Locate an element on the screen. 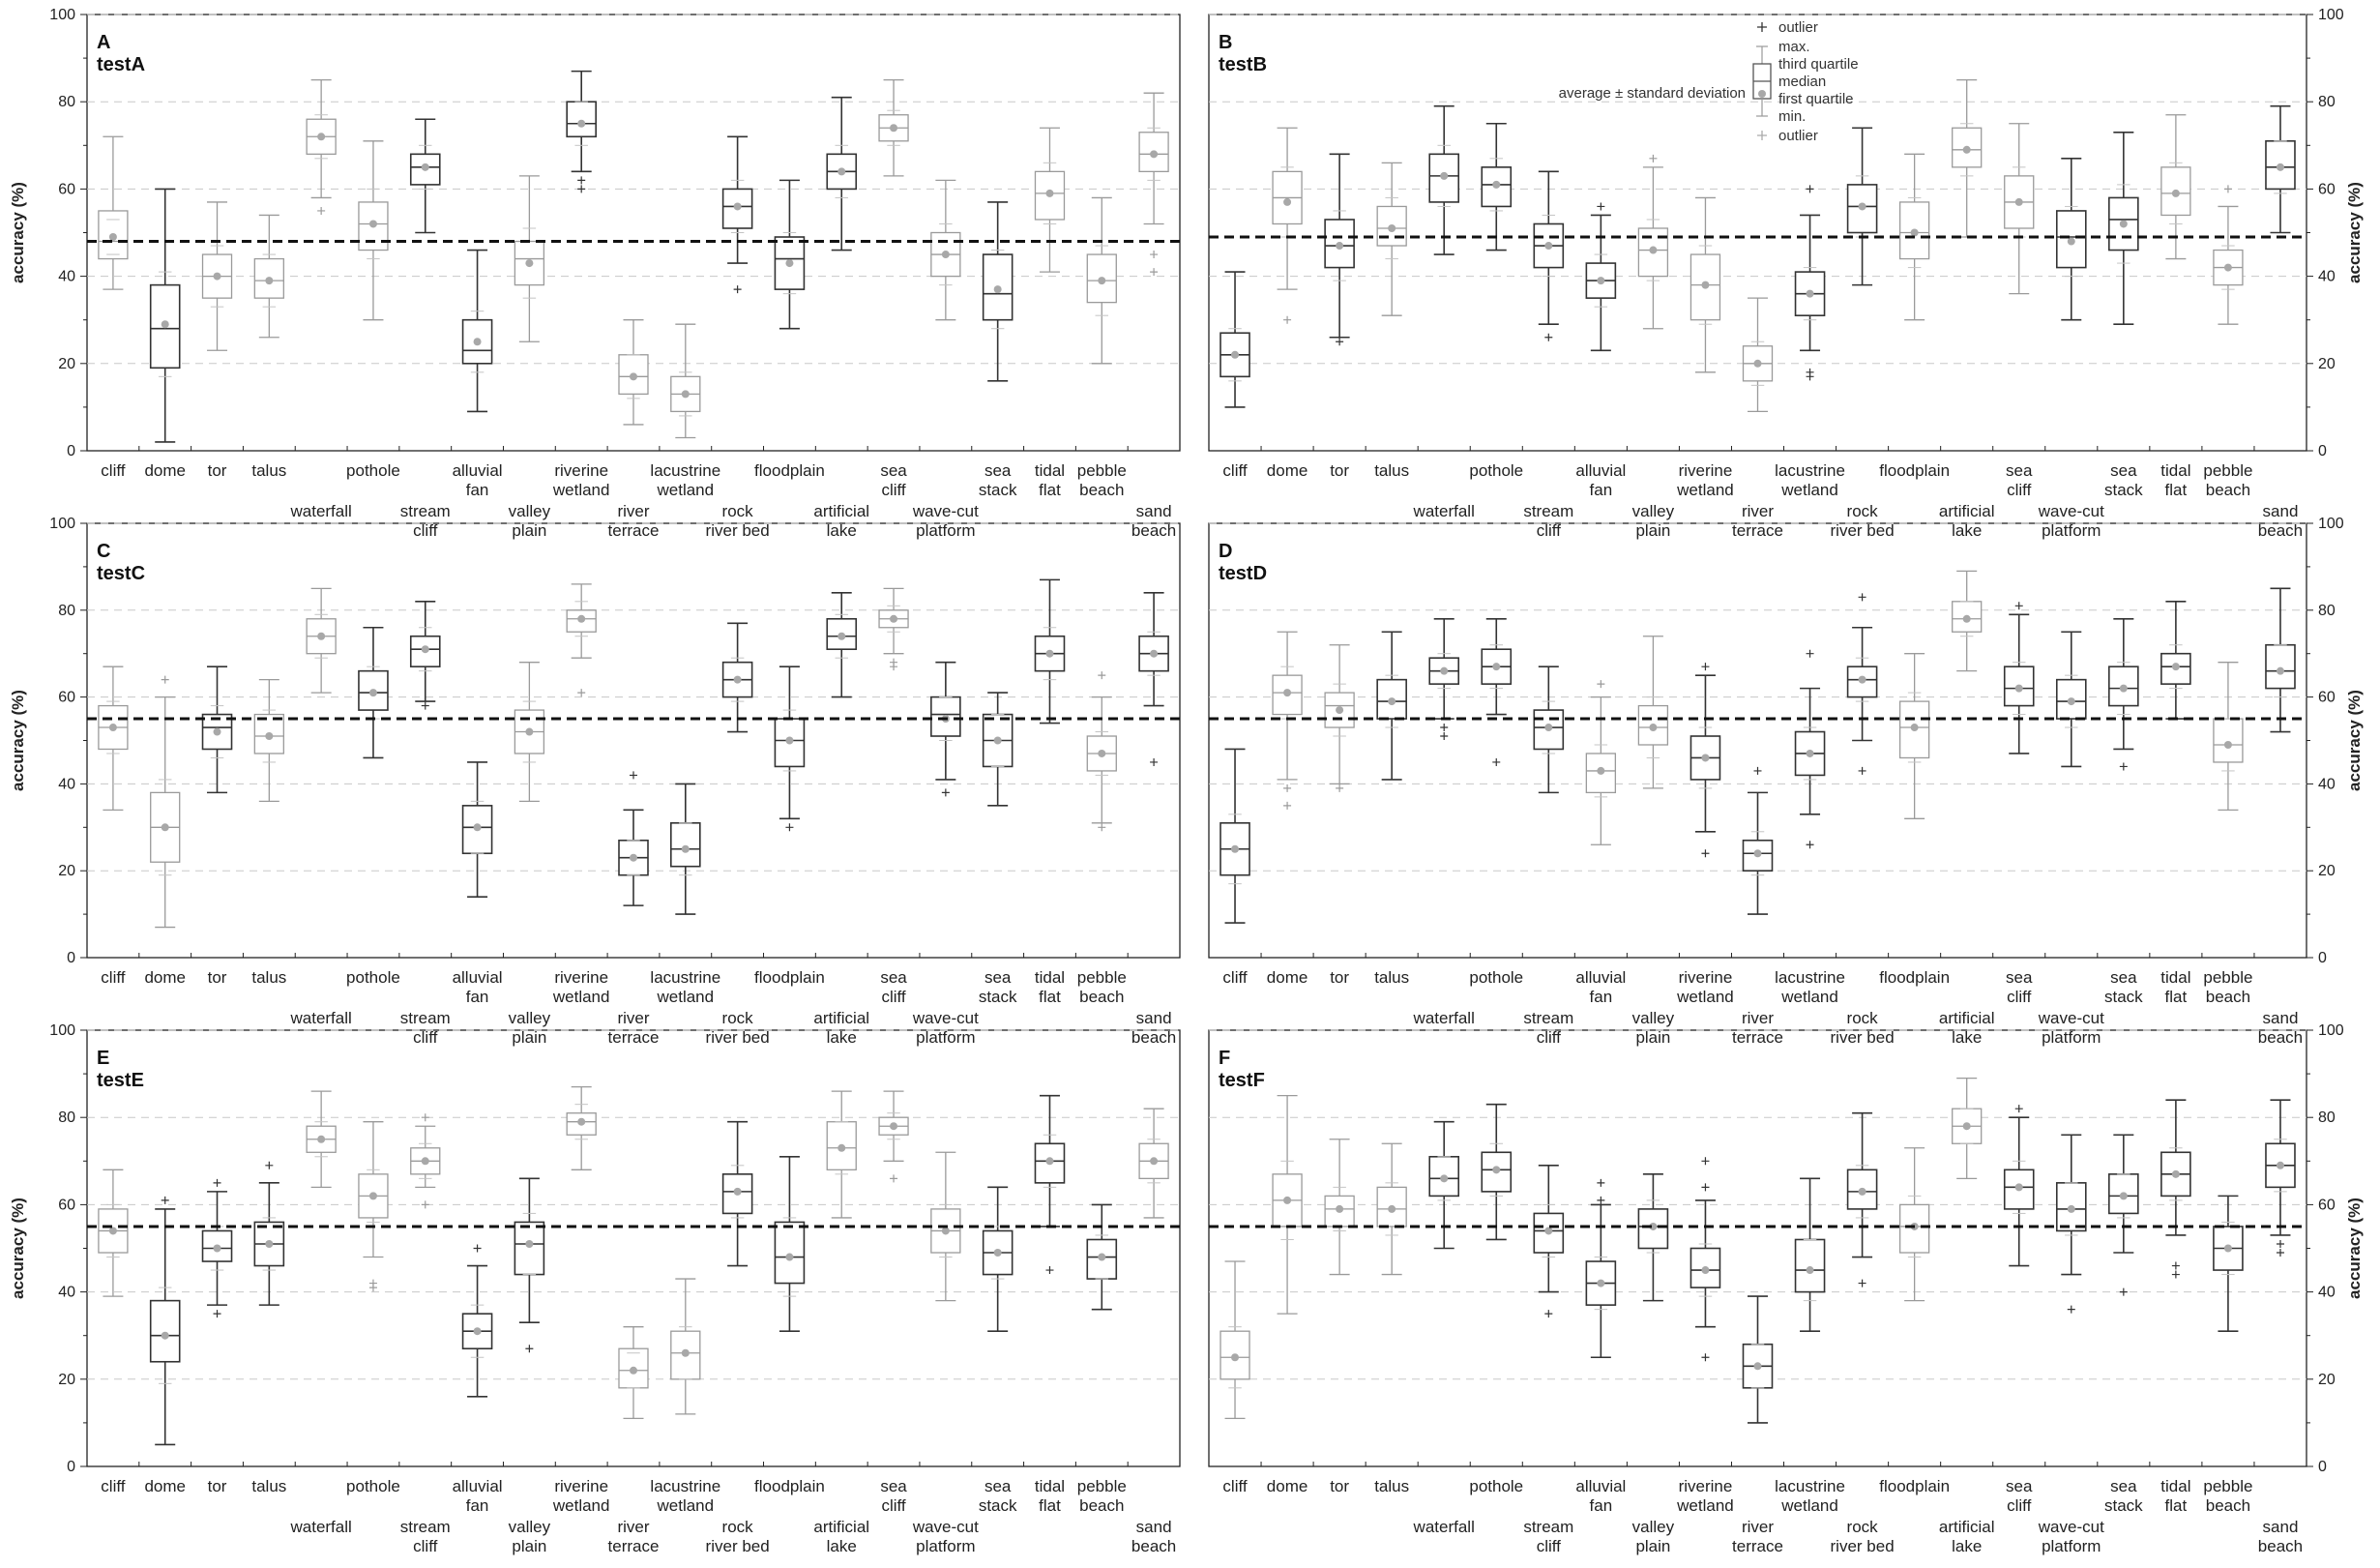 The image size is (2380, 1568). y-tick-label: 20 is located at coordinates (66, 871).